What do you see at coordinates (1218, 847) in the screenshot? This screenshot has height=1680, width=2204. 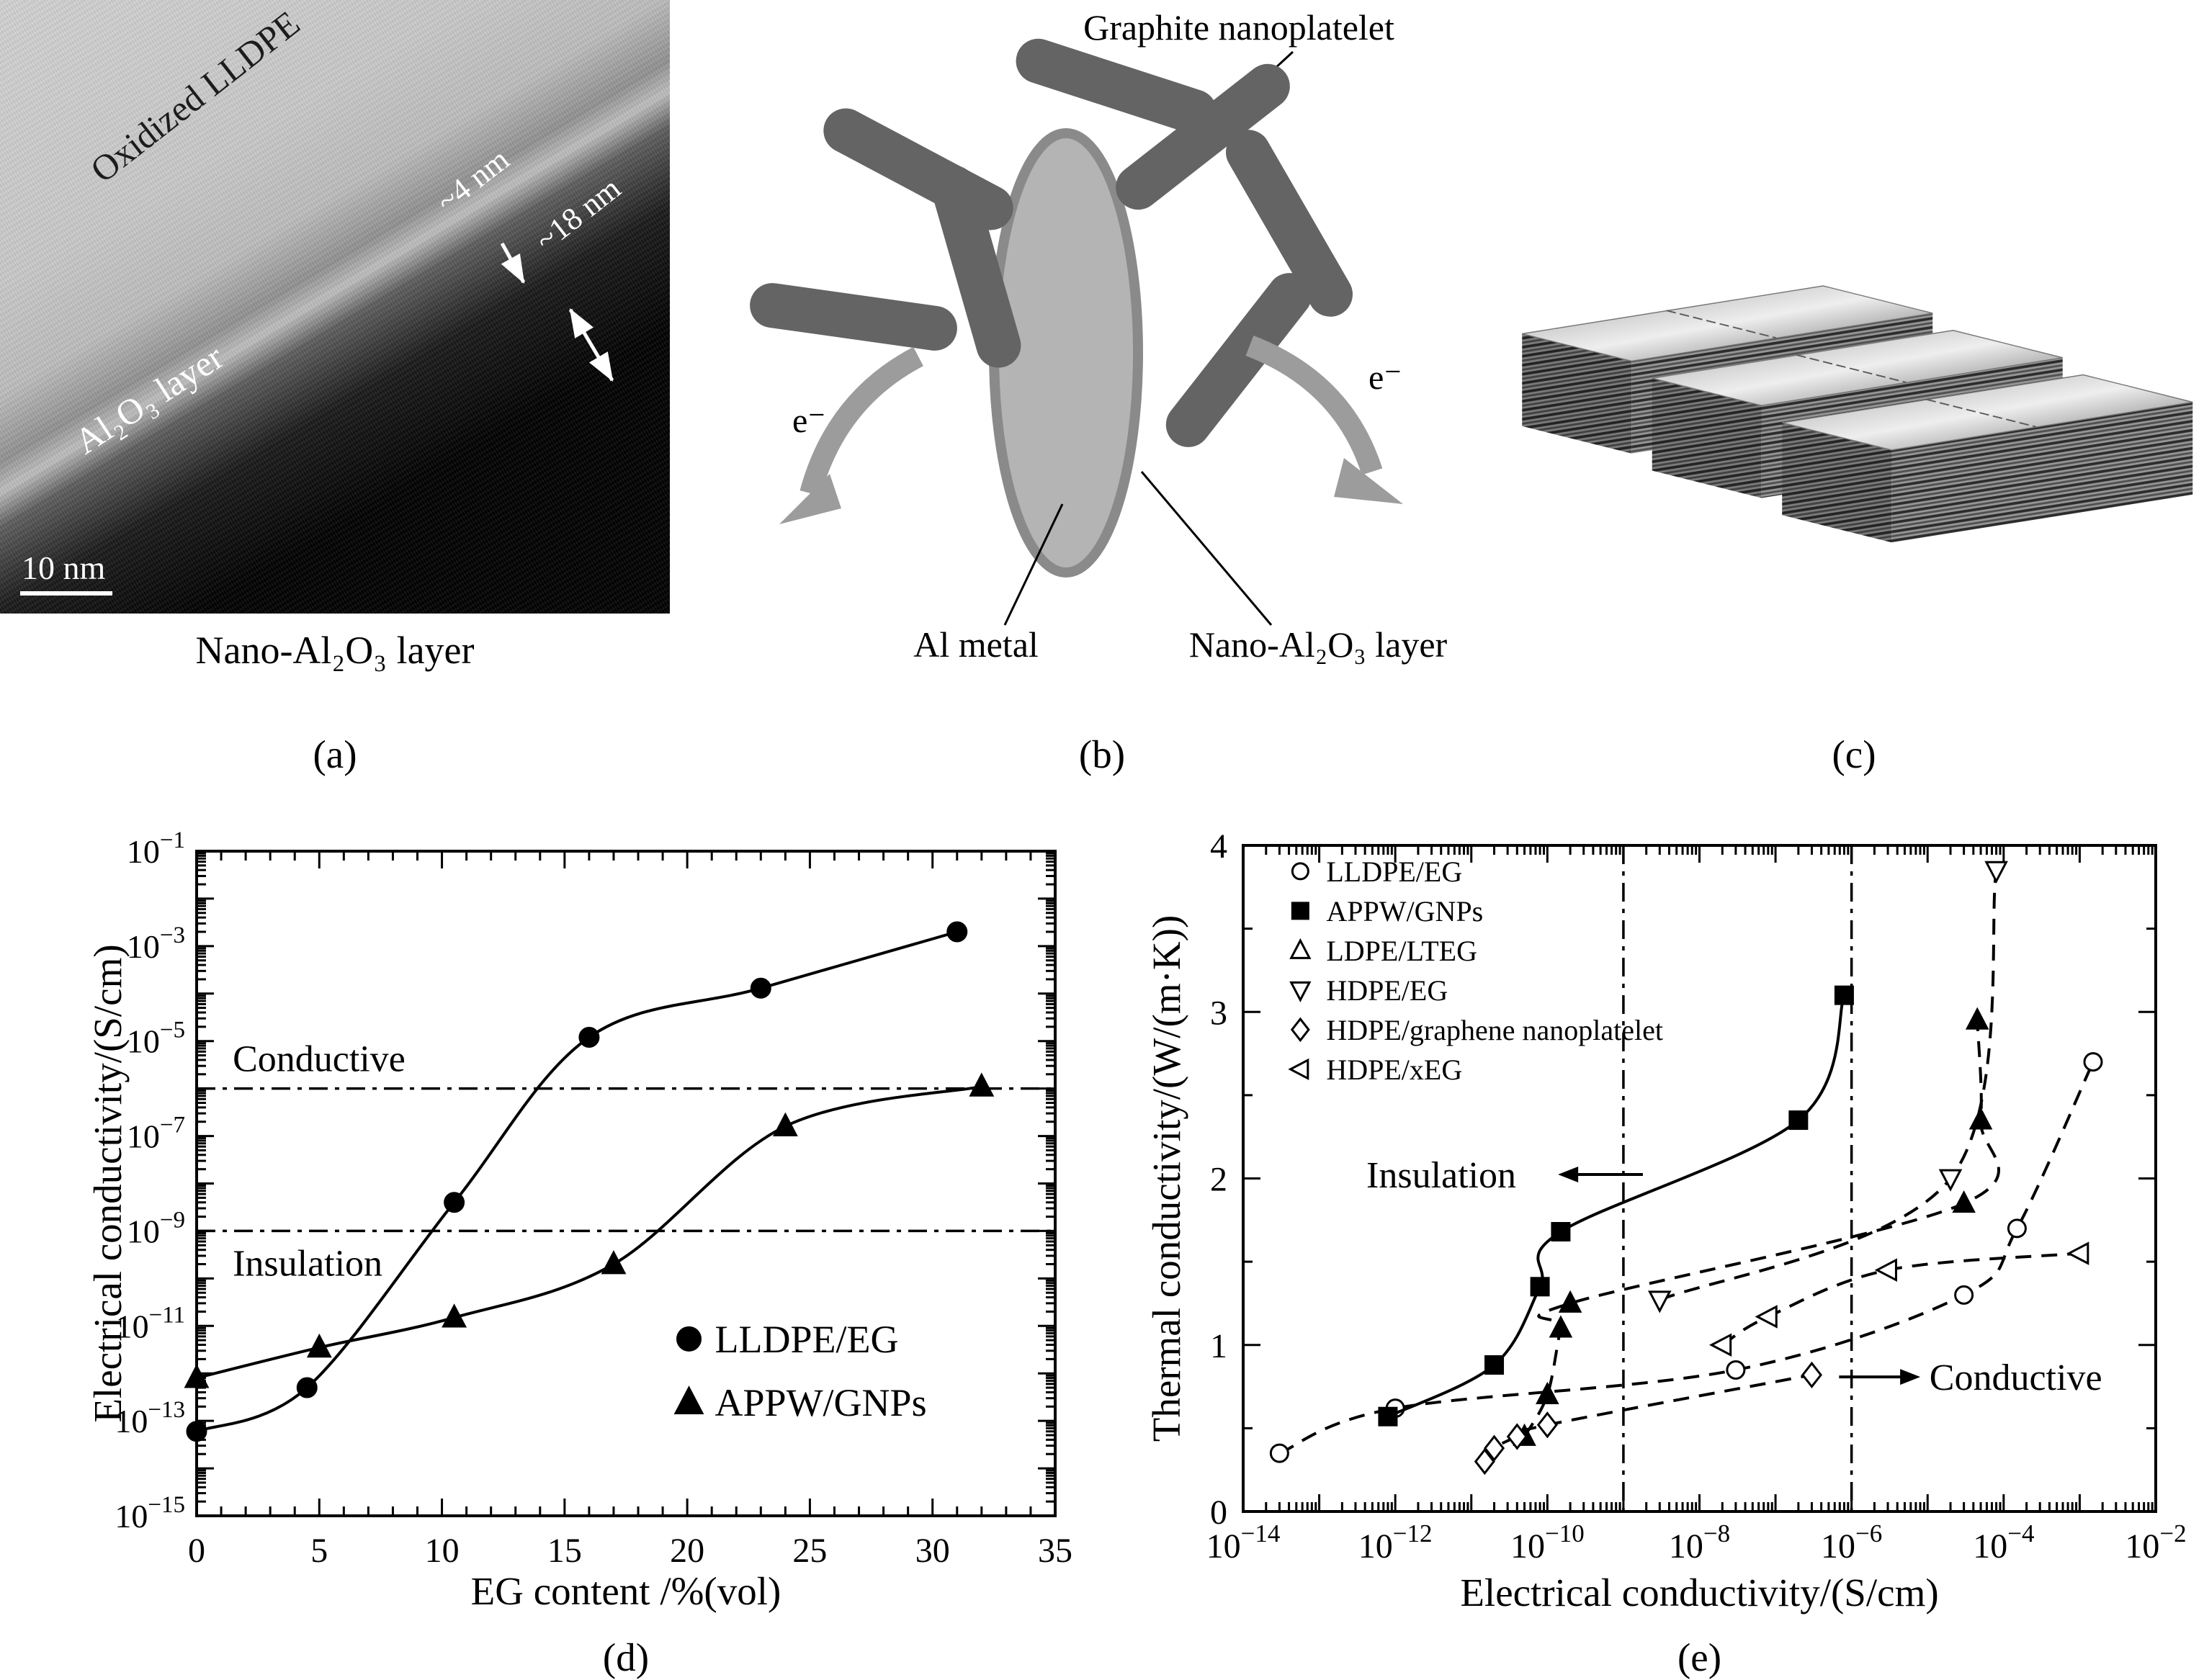 I see `tick-label: 4` at bounding box center [1218, 847].